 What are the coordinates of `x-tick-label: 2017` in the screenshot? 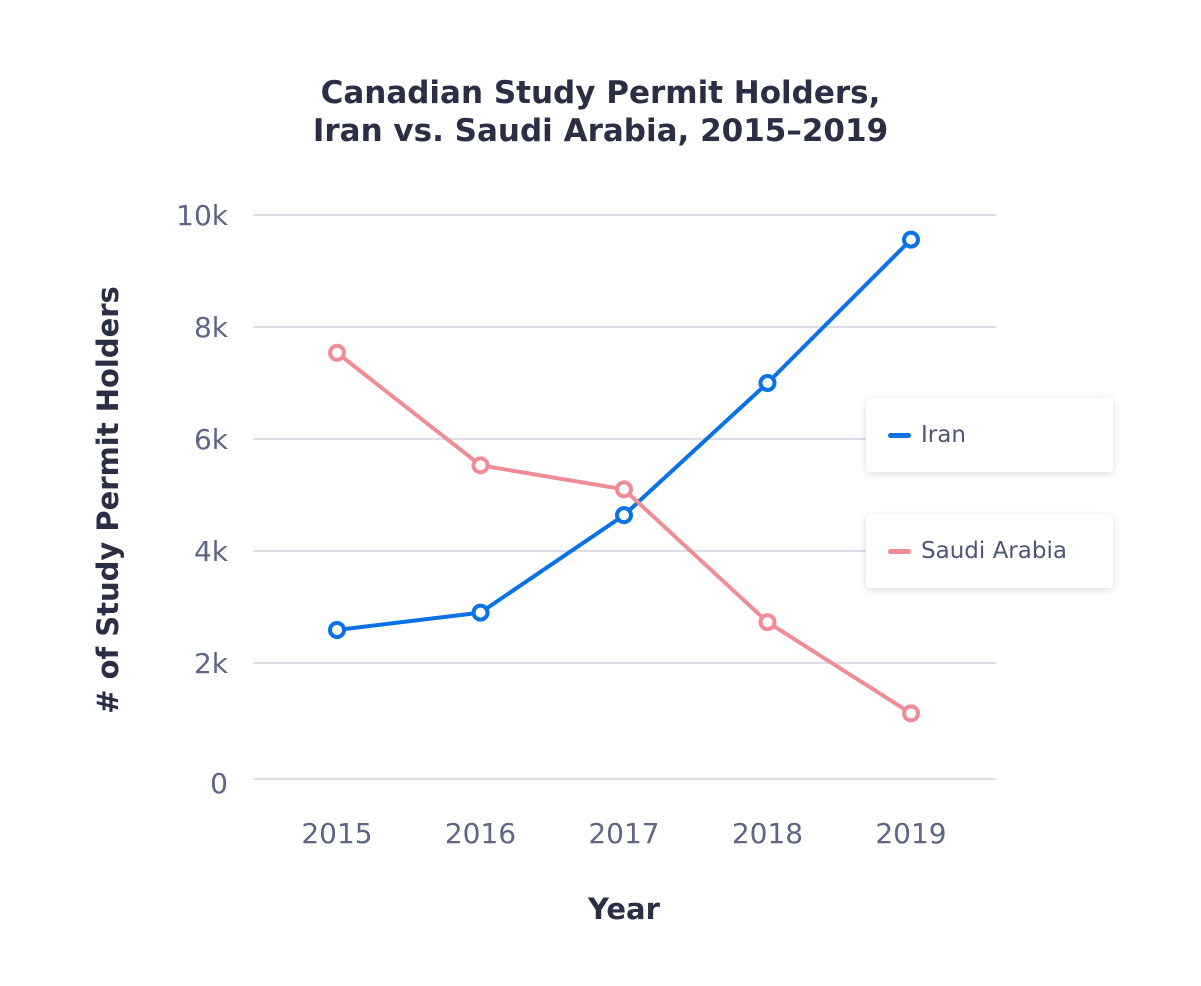 It's located at (623, 833).